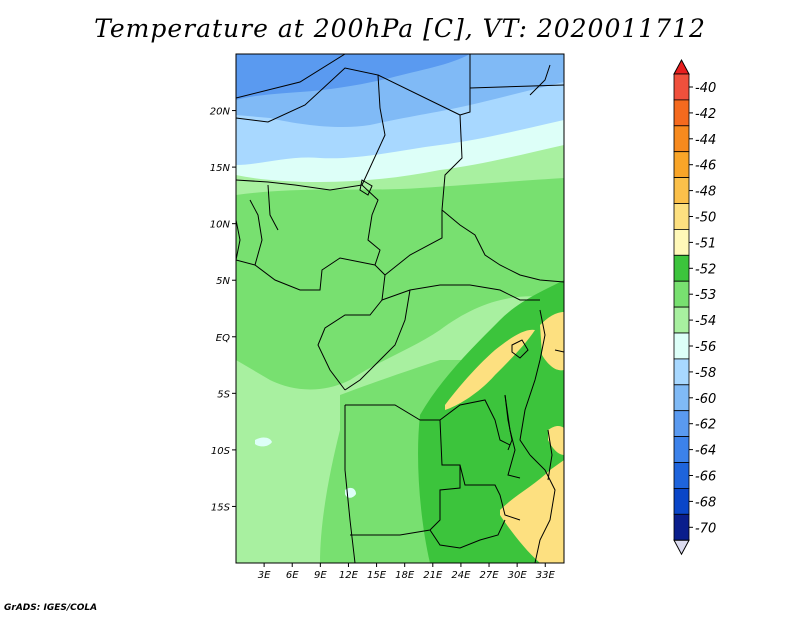 The height and width of the screenshot is (618, 800). Describe the element at coordinates (220, 112) in the screenshot. I see `lat-tick-label: 20N` at that location.